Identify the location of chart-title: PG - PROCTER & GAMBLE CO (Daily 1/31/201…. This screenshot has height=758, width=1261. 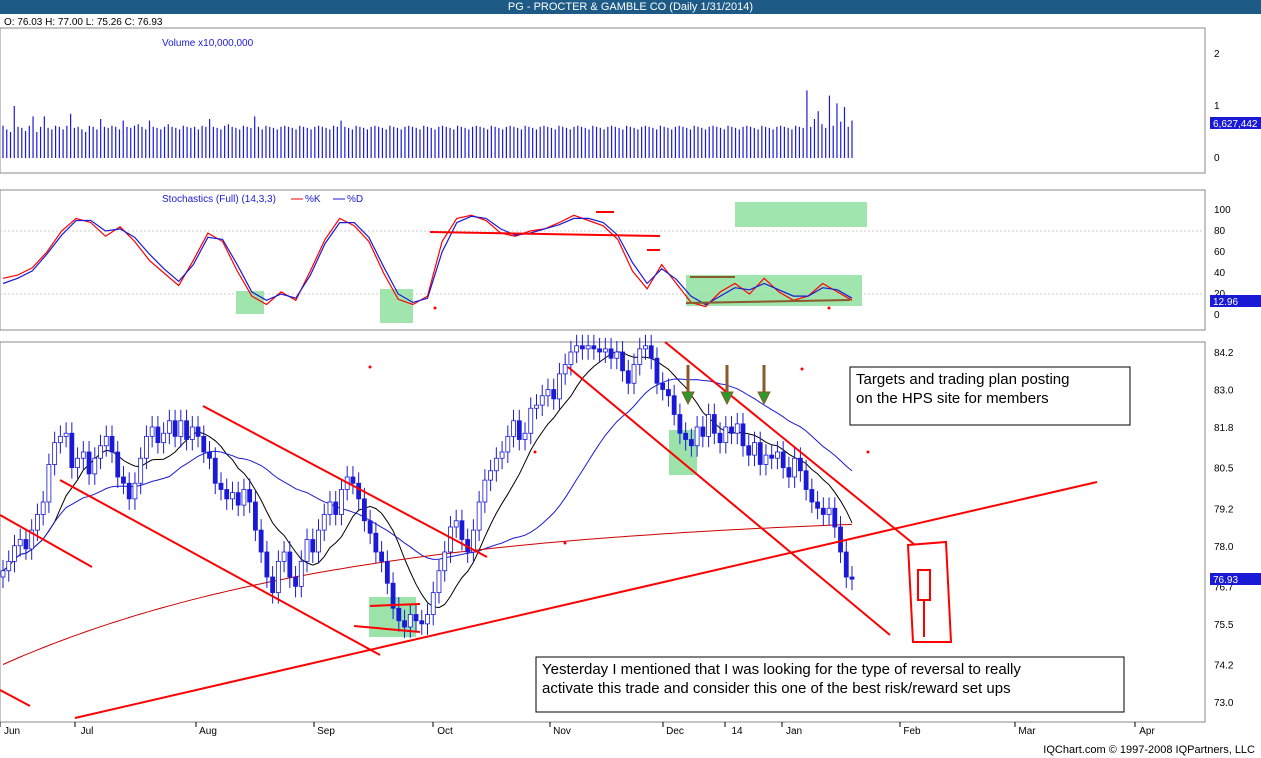
(630, 7).